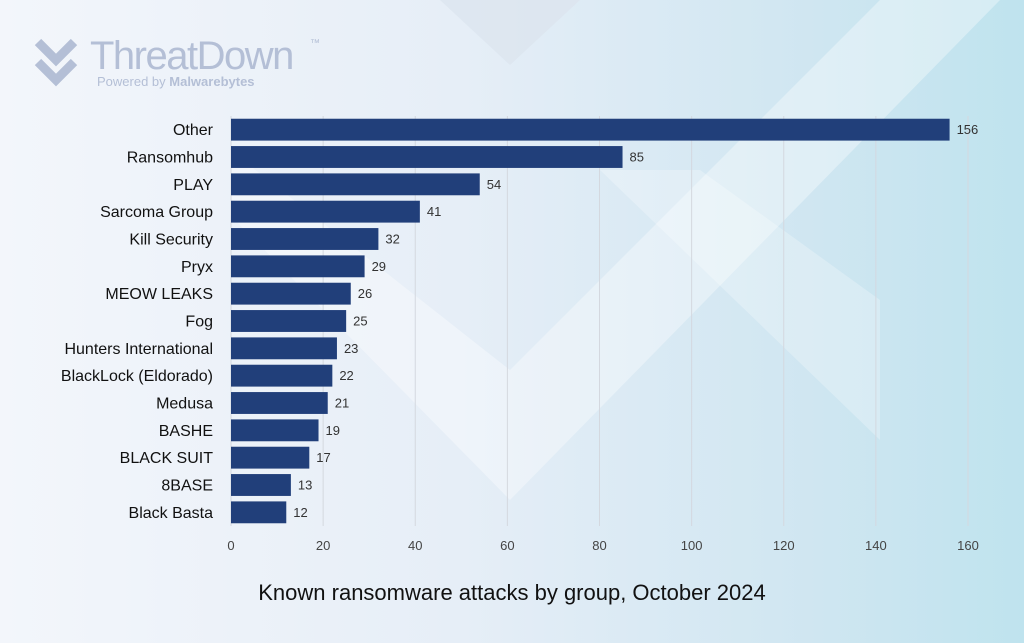 The image size is (1024, 643). Describe the element at coordinates (305, 485) in the screenshot. I see `data-label: 13` at that location.